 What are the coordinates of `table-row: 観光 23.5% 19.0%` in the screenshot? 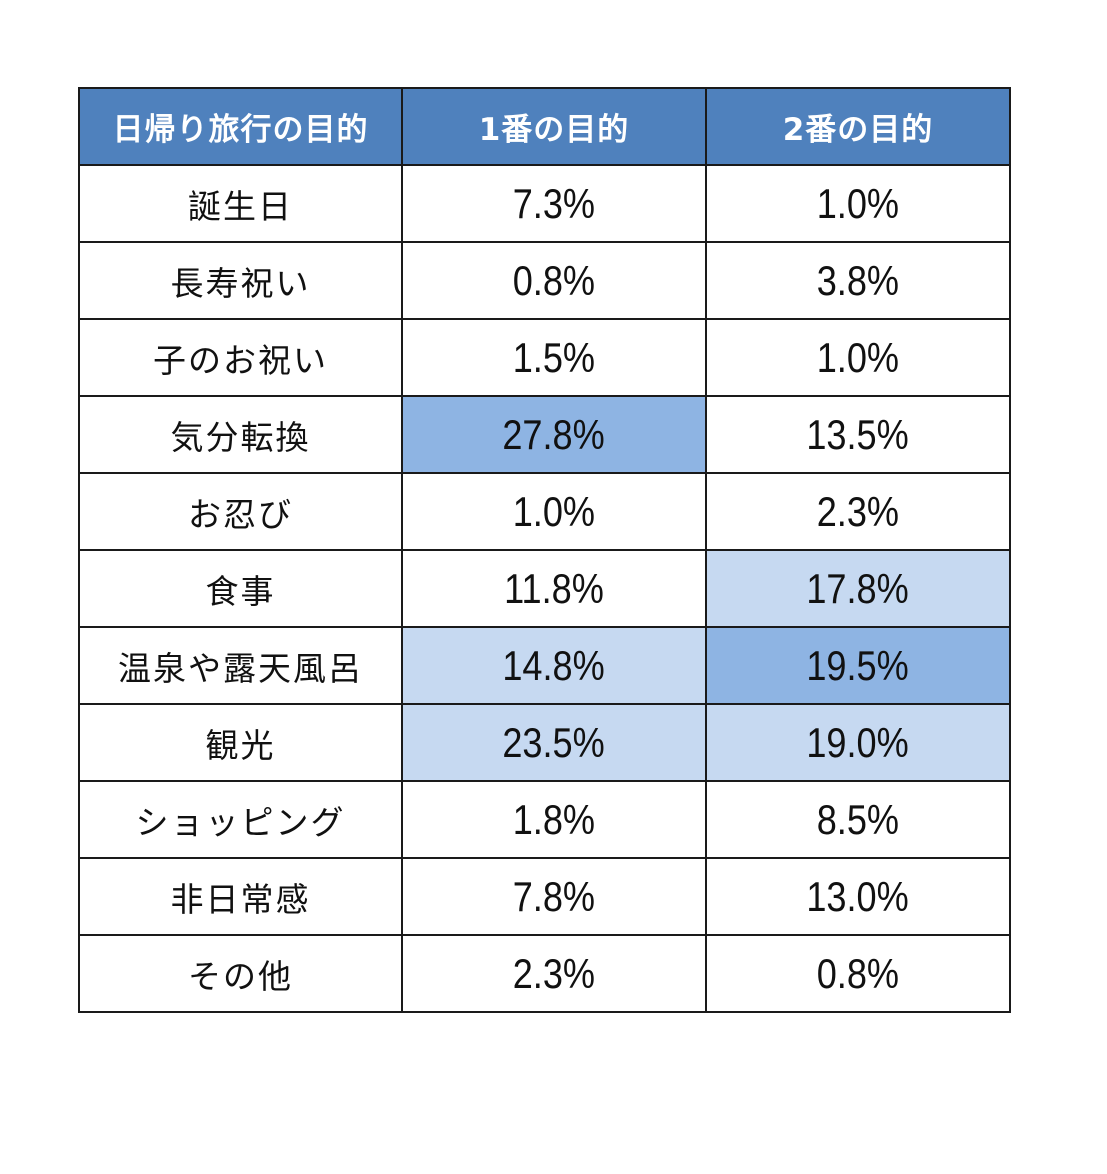 It's located at (544, 742).